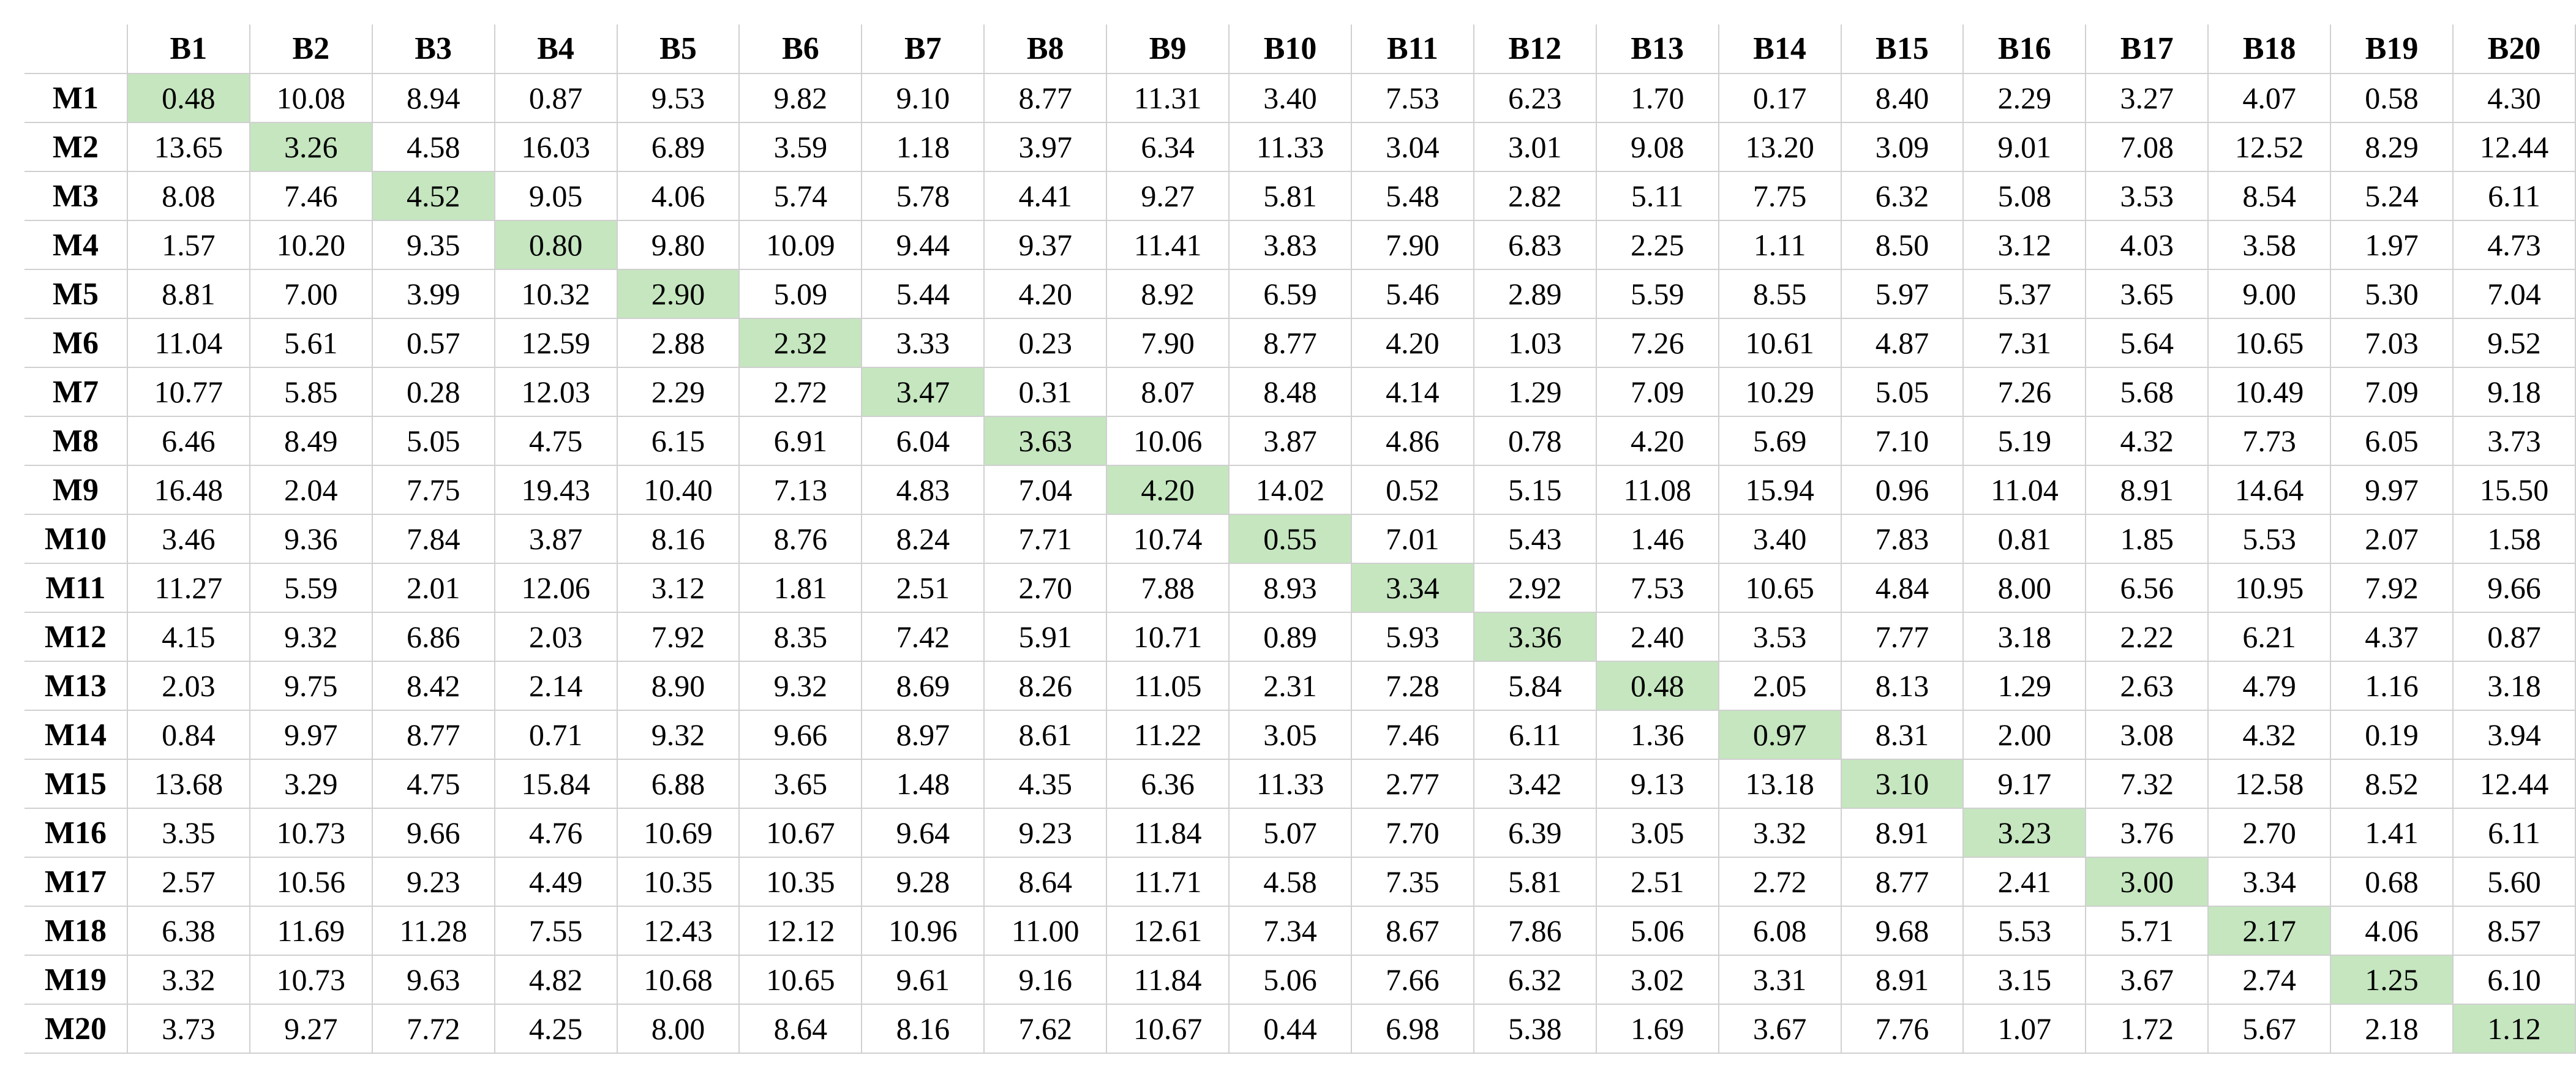 This screenshot has height=1085, width=2576. Describe the element at coordinates (188, 490) in the screenshot. I see `table-cell: 16.48` at that location.